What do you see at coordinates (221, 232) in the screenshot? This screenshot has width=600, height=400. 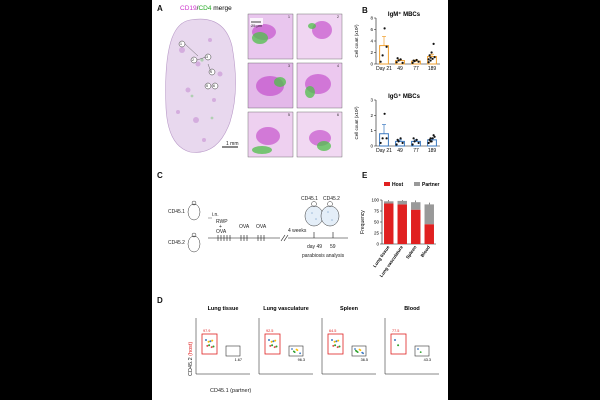 I see `immunogen-ova: OVA` at bounding box center [221, 232].